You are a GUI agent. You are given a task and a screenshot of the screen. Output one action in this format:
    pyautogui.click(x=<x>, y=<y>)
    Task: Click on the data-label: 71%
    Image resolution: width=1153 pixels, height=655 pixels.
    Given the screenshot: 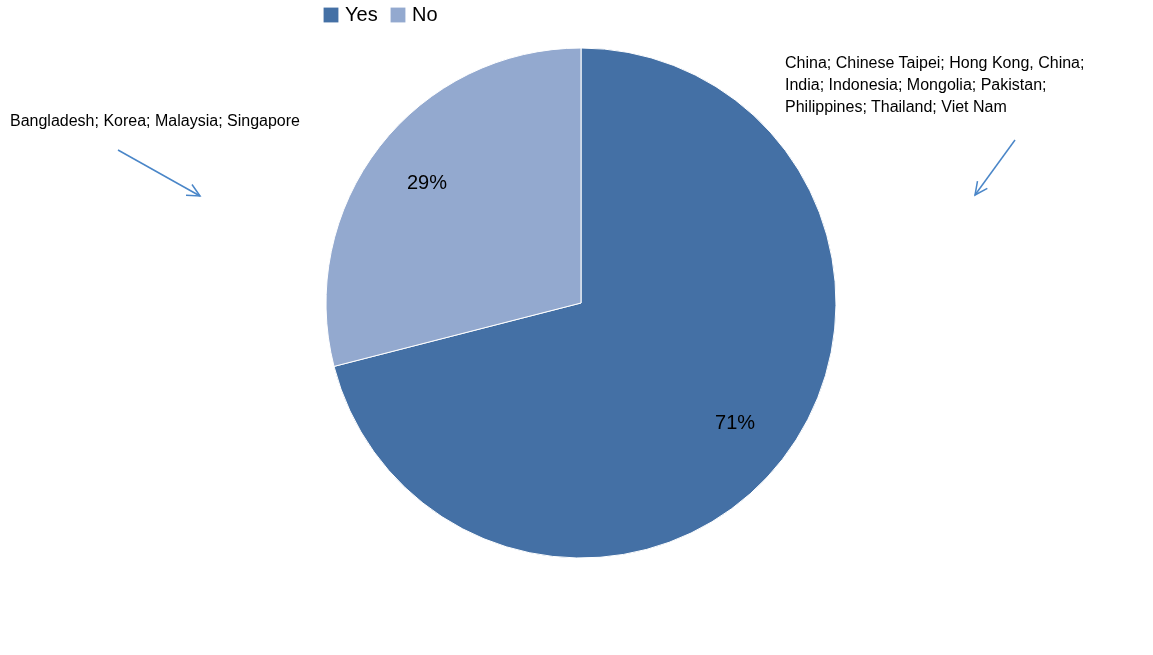 What is the action you would take?
    pyautogui.click(x=735, y=421)
    